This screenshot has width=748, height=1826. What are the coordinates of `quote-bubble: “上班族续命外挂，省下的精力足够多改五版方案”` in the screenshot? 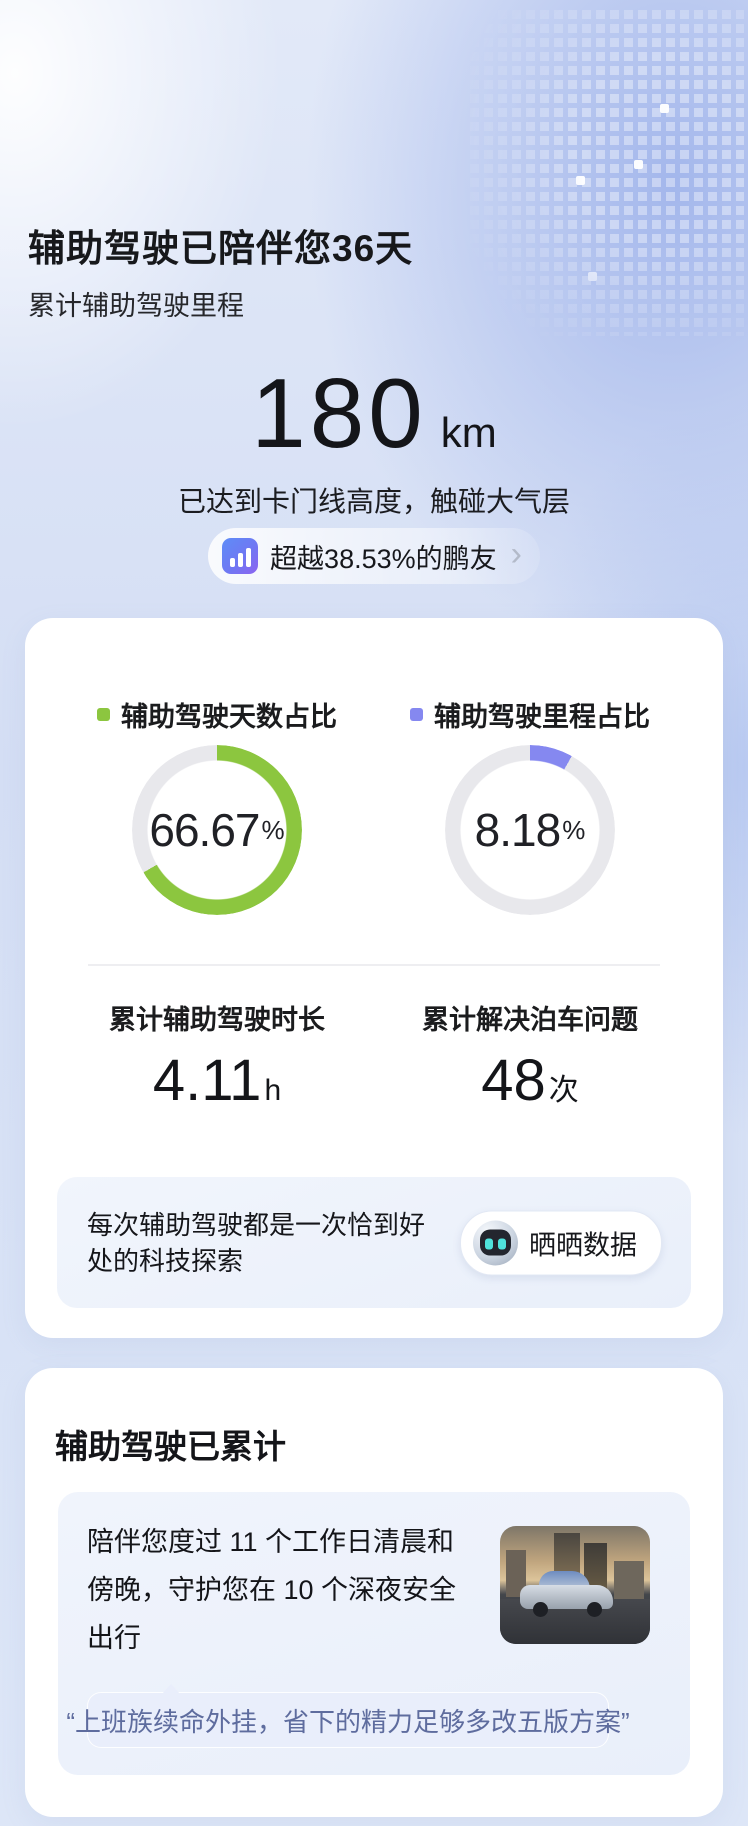 It's located at (348, 1716).